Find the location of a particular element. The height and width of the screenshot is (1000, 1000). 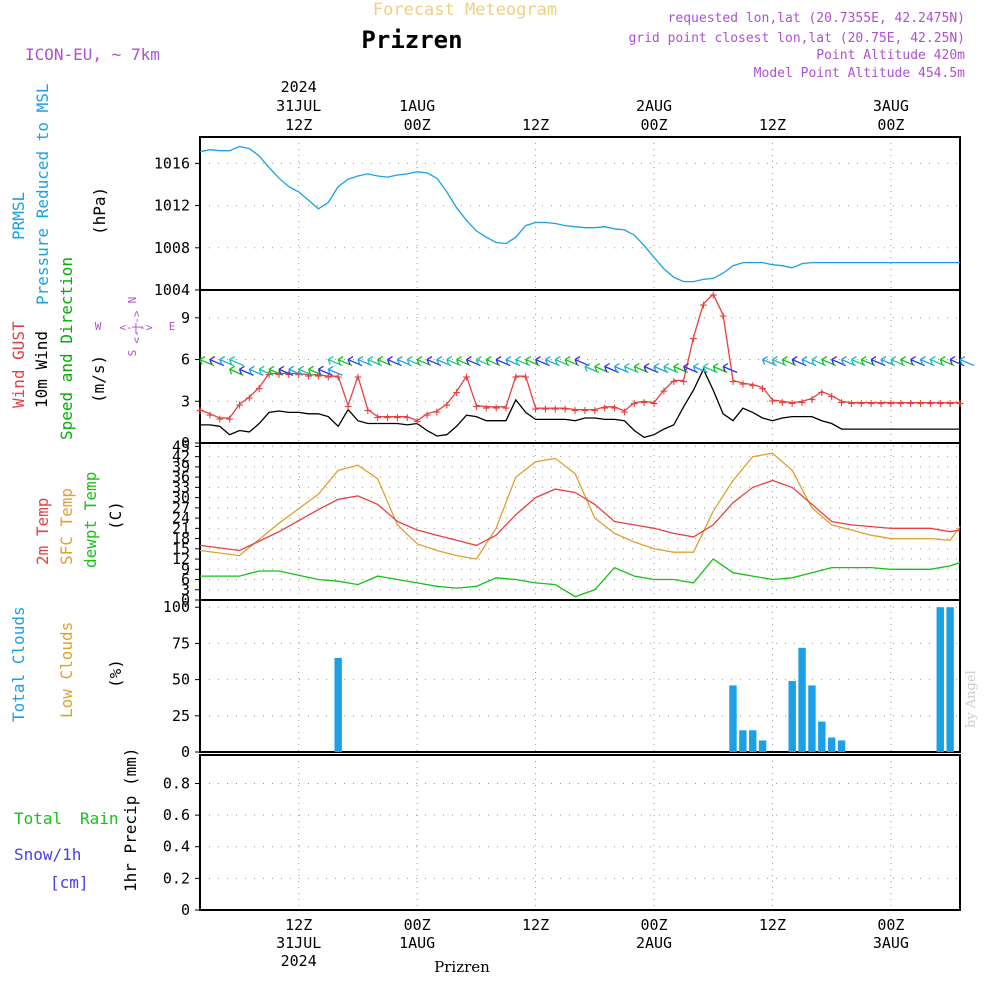

credit: by Angel is located at coordinates (971, 699).